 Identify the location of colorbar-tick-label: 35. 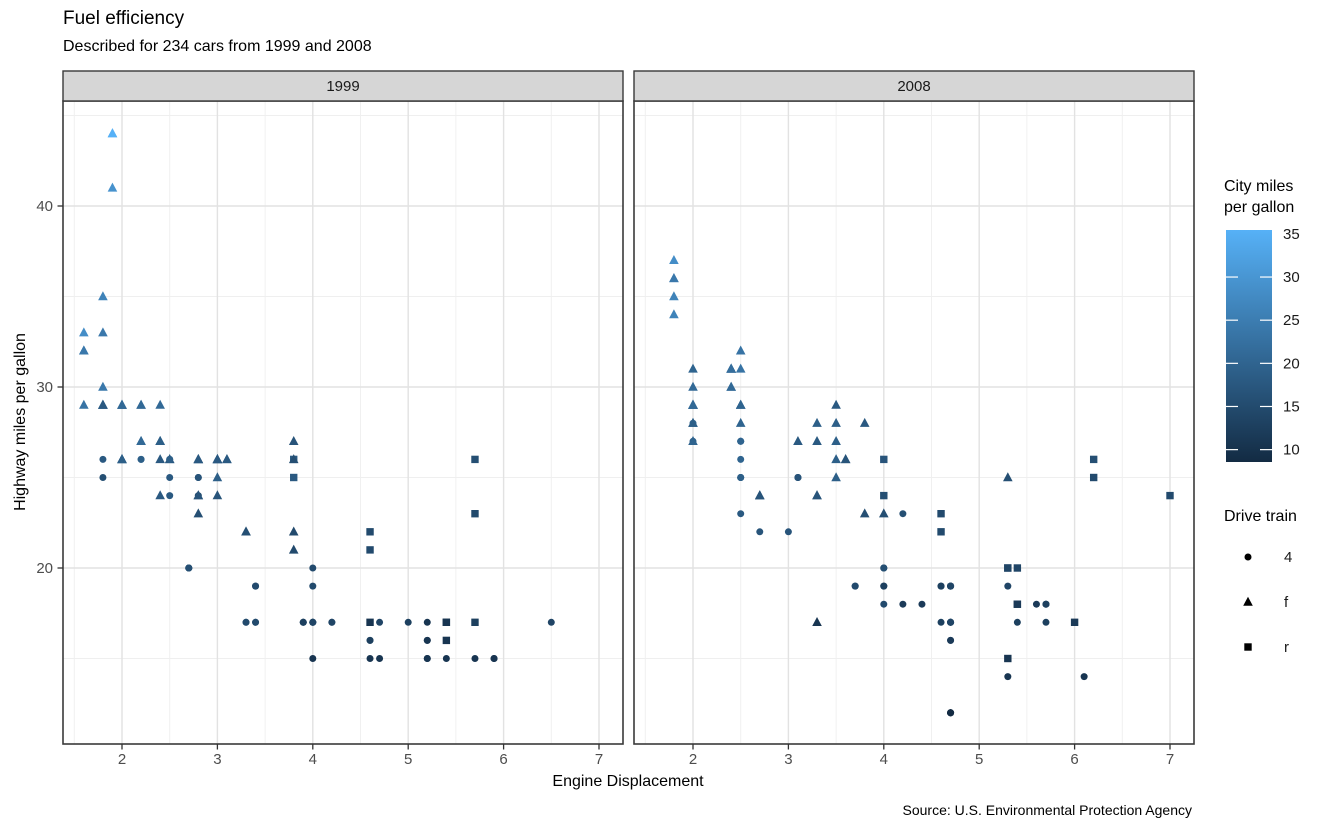
(1291, 234).